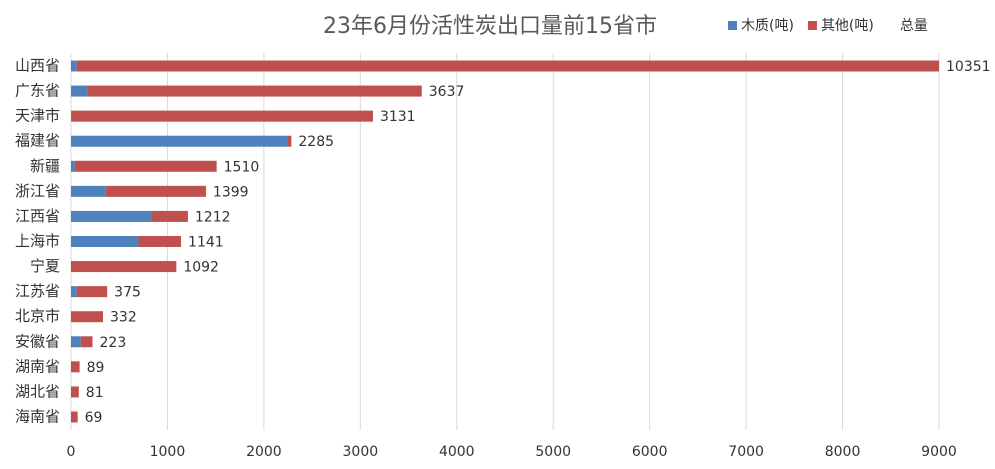 Image resolution: width=995 pixels, height=469 pixels. What do you see at coordinates (843, 452) in the screenshot?
I see `x-tick-label: 8000` at bounding box center [843, 452].